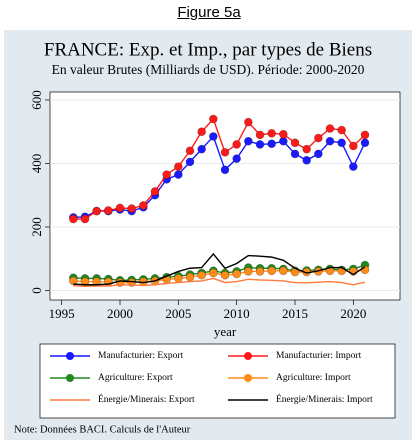 The width and height of the screenshot is (418, 442). Describe the element at coordinates (36, 100) in the screenshot. I see `y-tick-label: 600` at that location.